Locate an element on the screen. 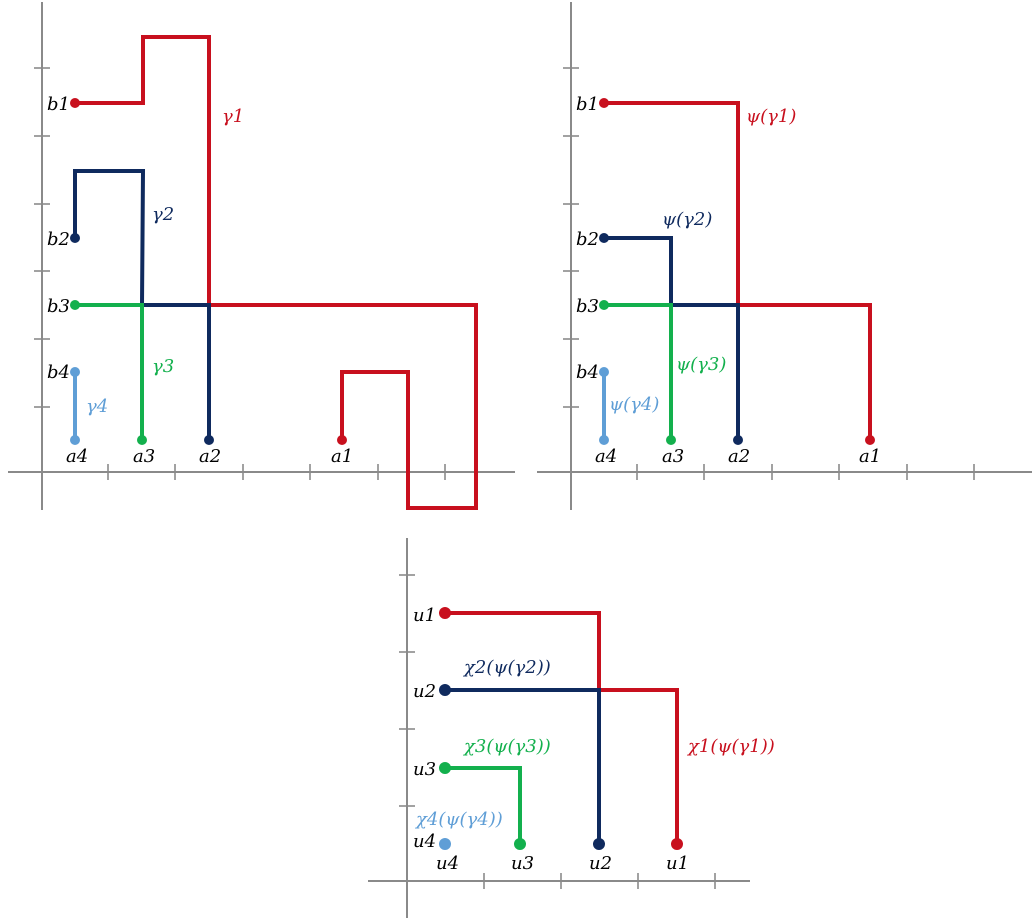 The width and height of the screenshot is (1034, 922). label-gamma1: γ1 is located at coordinates (233, 116).